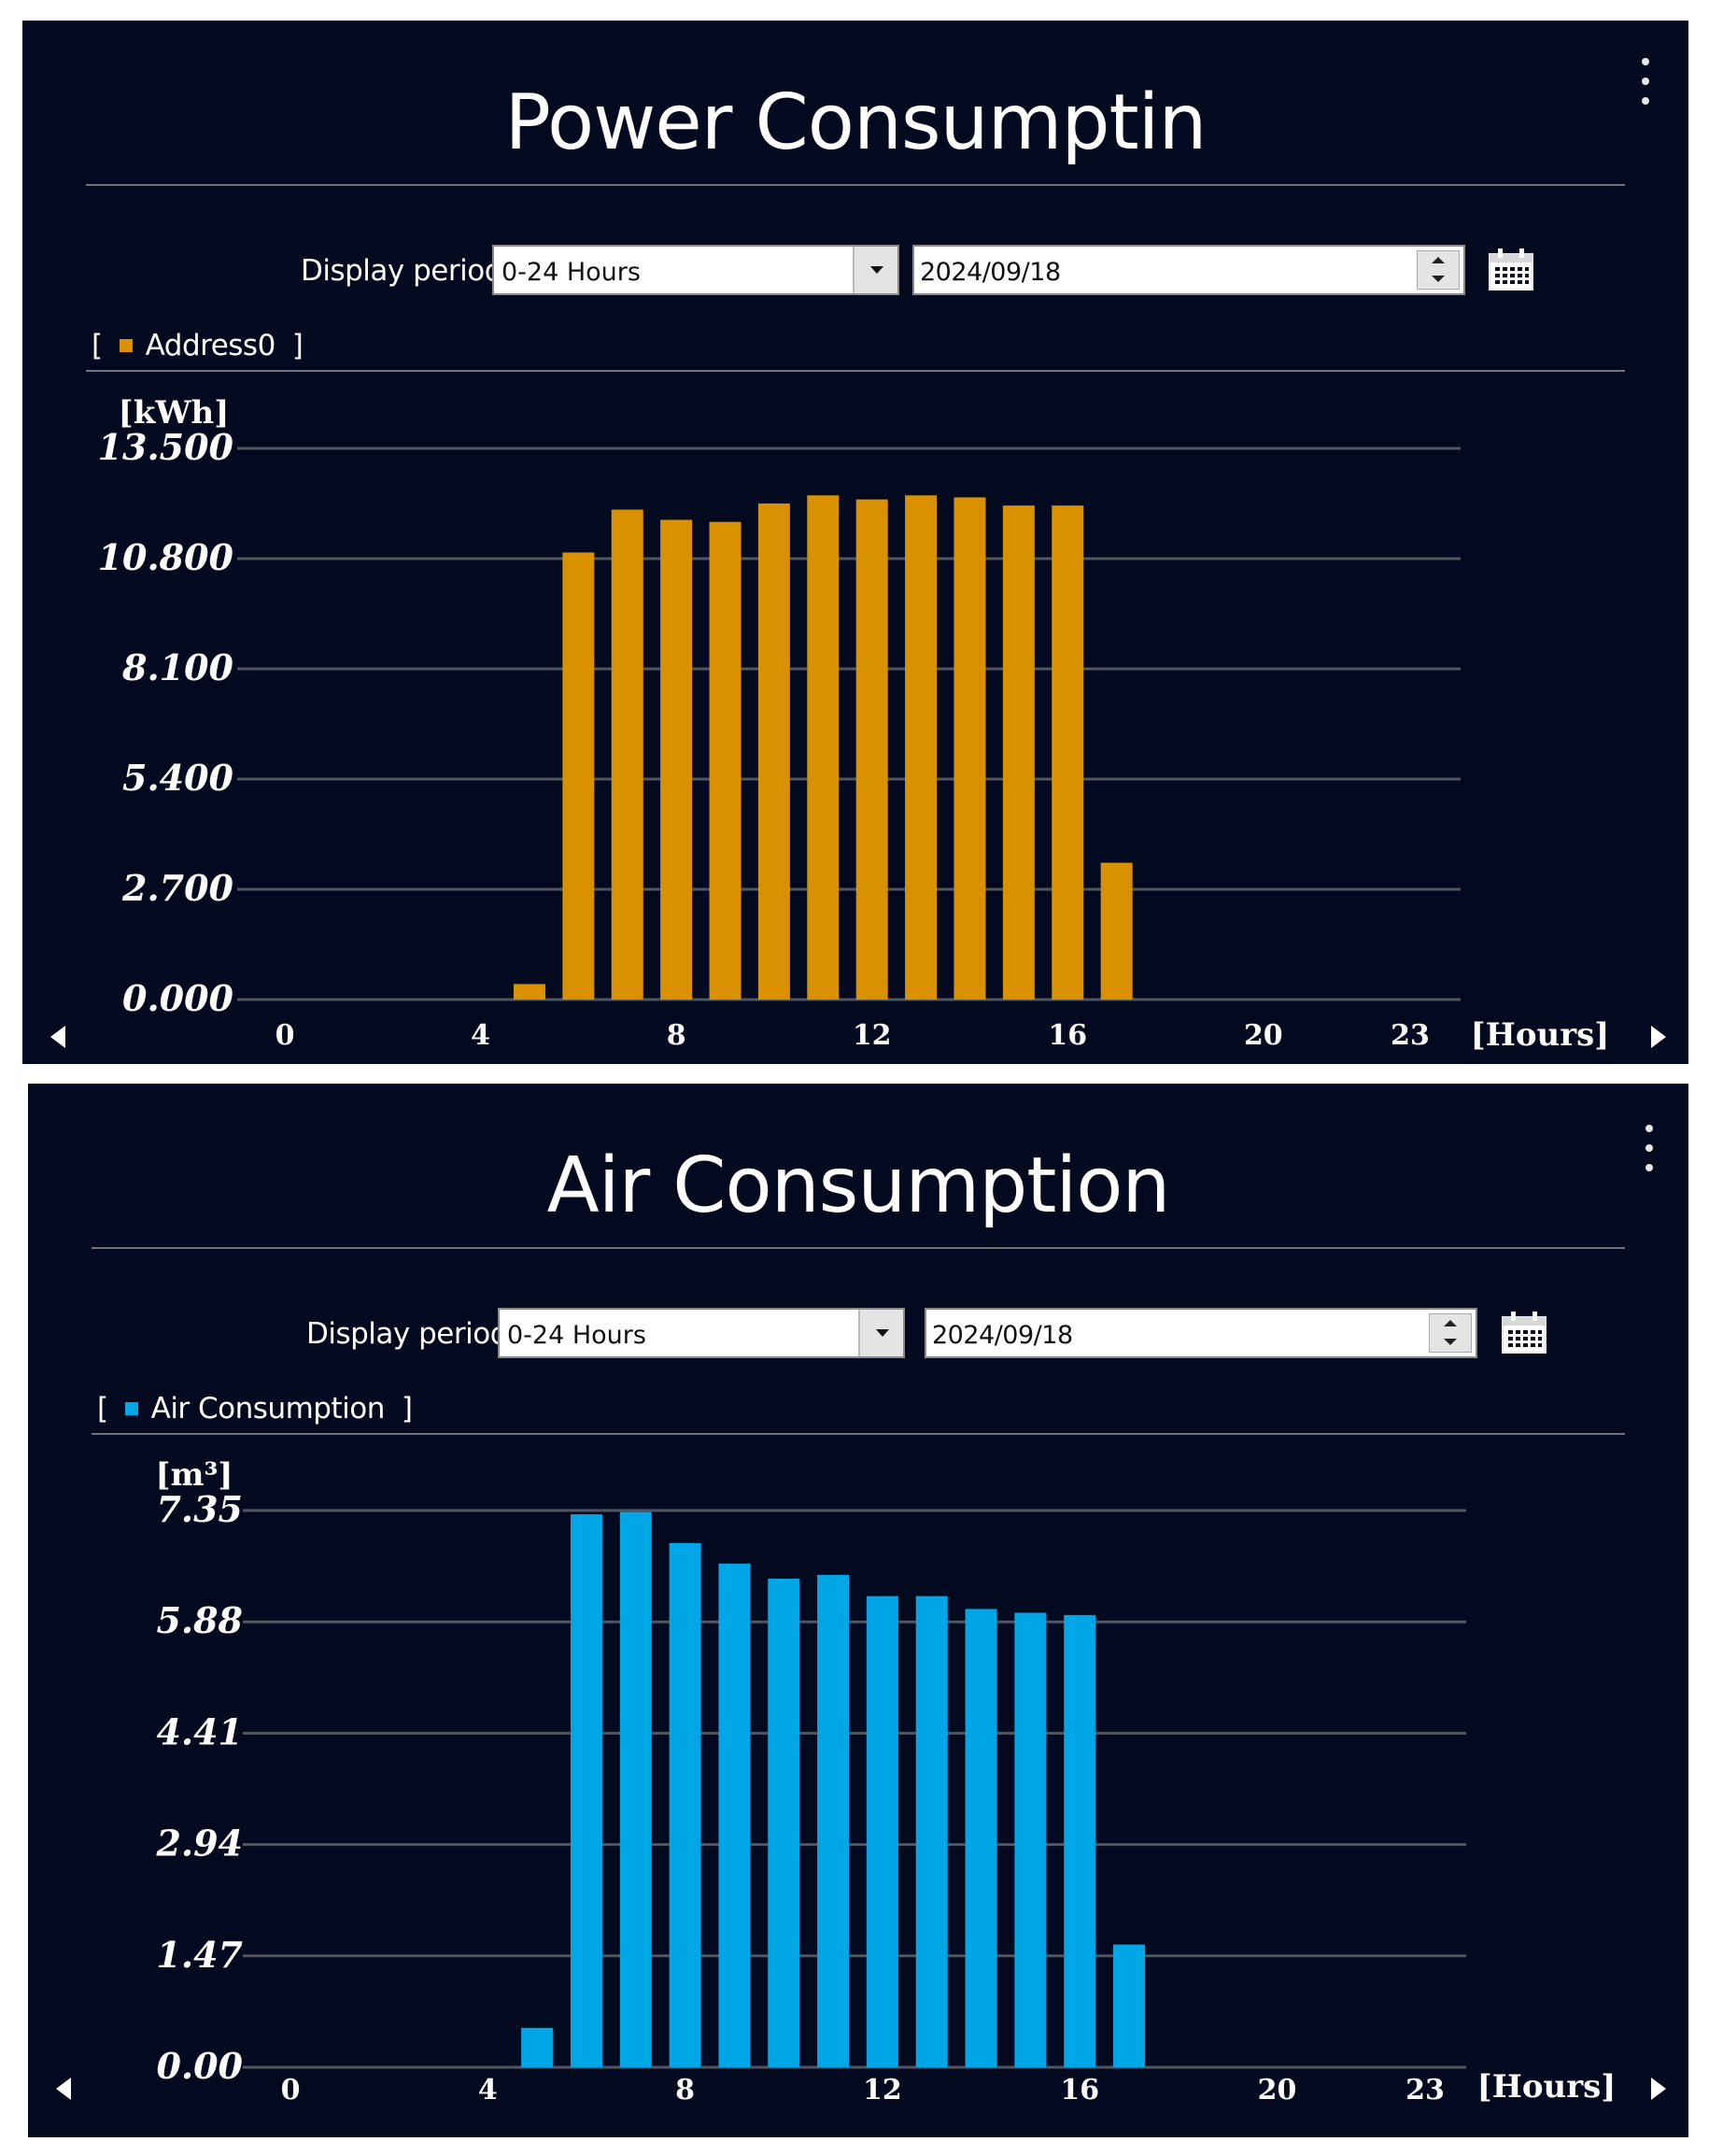 The width and height of the screenshot is (1709, 2156). I want to click on legend: [ Air Consumption], so click(255, 1409).